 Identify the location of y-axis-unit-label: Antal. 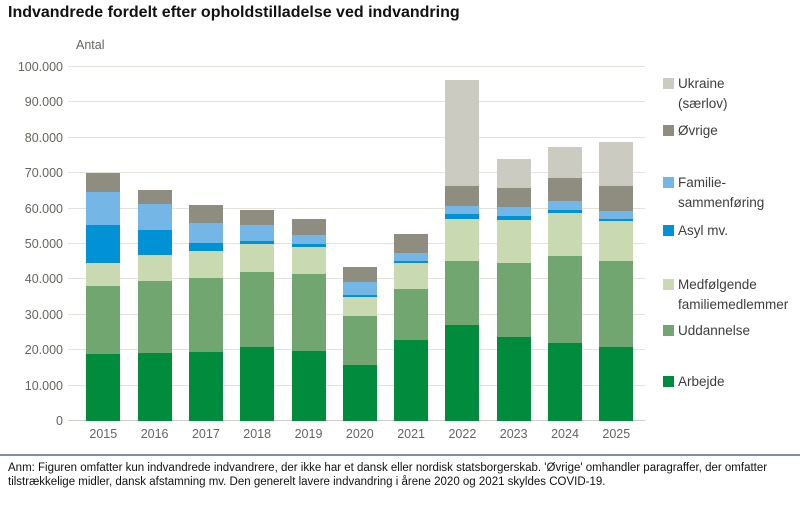
(90, 45).